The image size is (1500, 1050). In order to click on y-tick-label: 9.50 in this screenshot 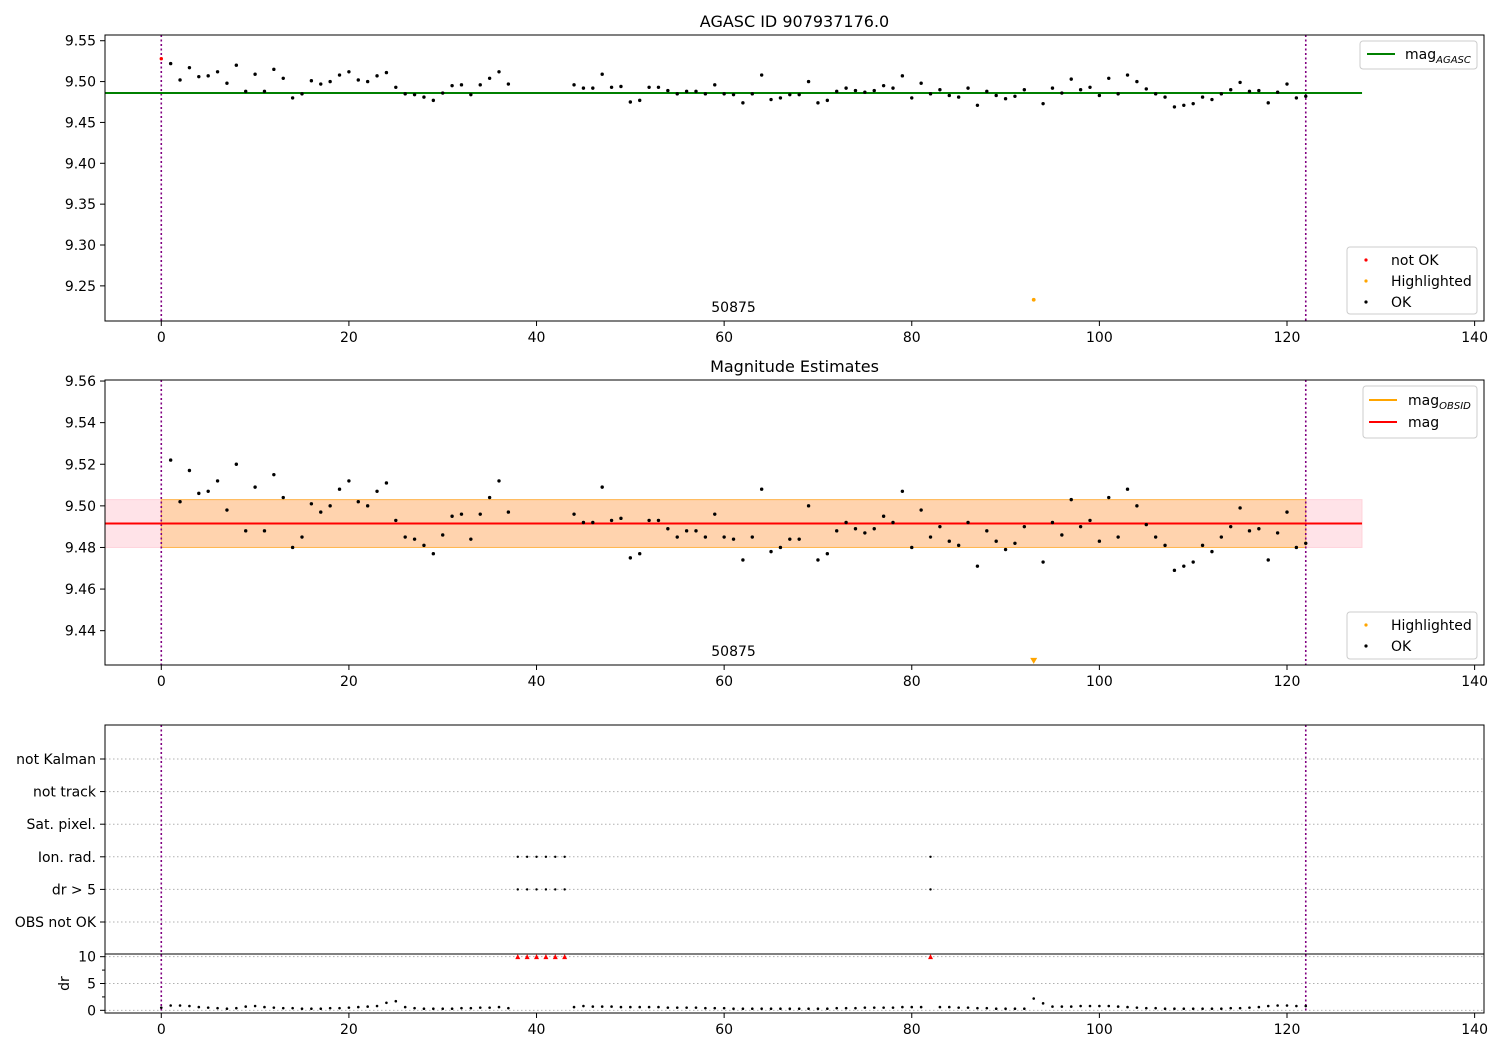, I will do `click(80, 83)`.